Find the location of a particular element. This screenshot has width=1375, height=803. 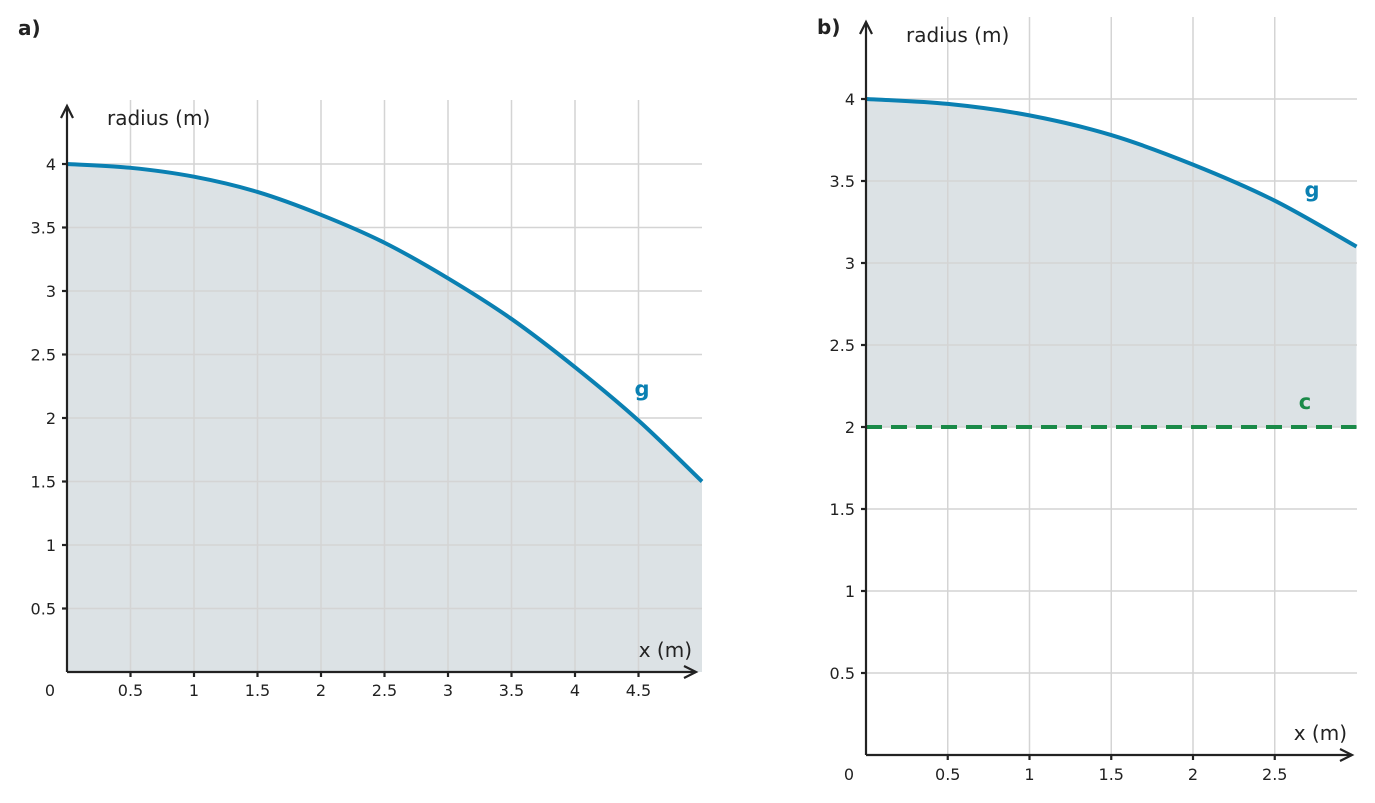

x-tick-label: 4 is located at coordinates (575, 690).